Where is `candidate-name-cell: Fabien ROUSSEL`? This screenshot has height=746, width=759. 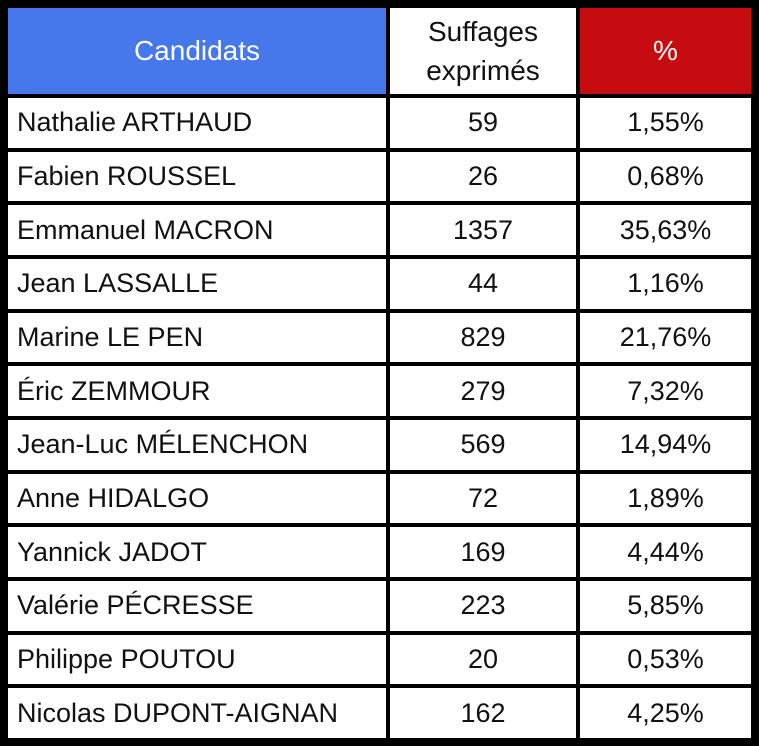
candidate-name-cell: Fabien ROUSSEL is located at coordinates (197, 176).